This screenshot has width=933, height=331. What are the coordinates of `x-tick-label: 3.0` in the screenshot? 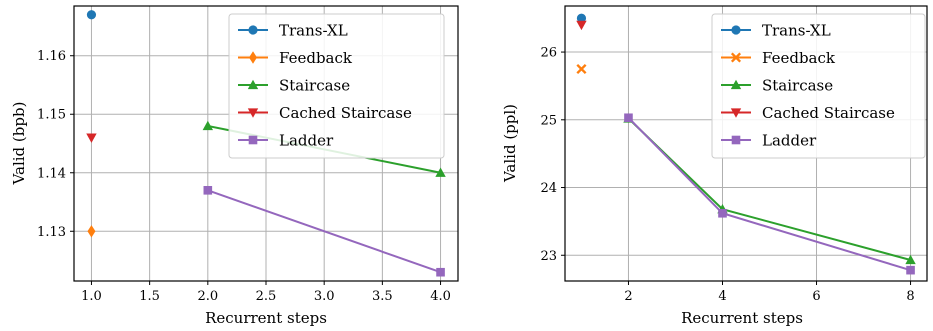 It's located at (324, 296).